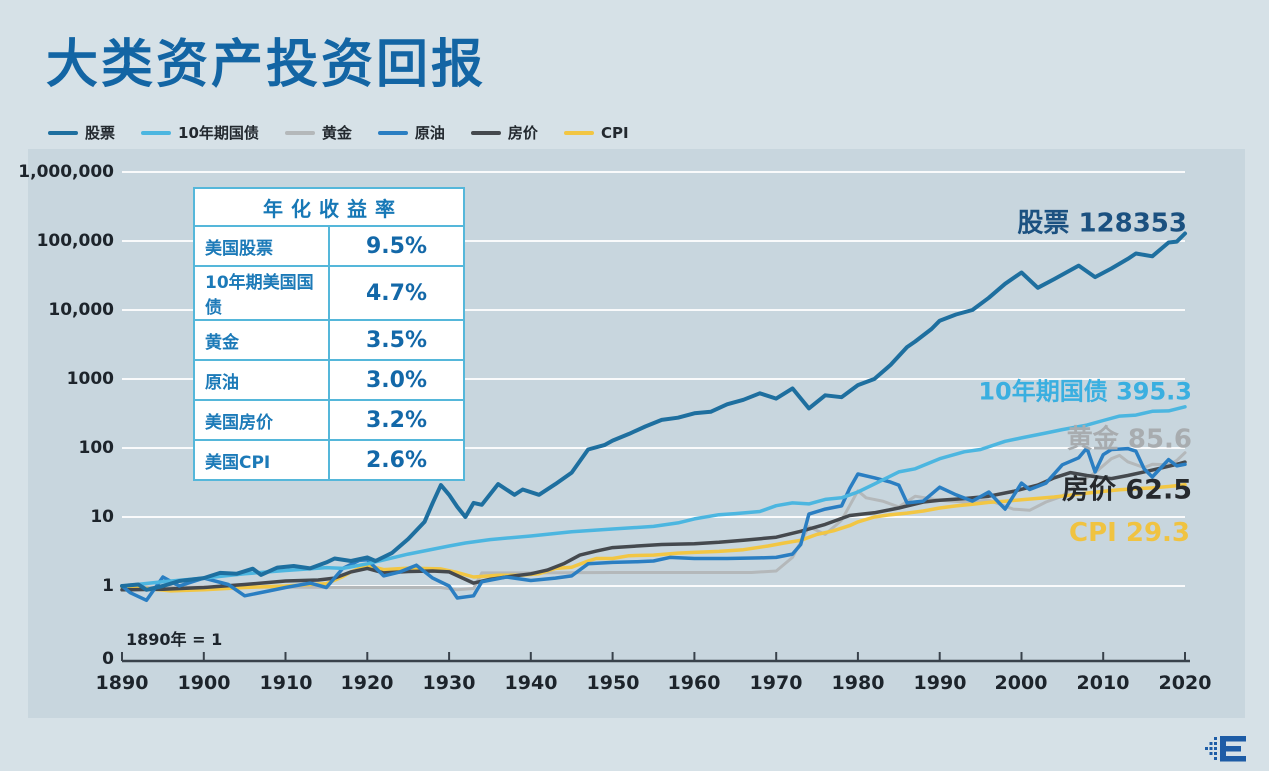  What do you see at coordinates (858, 683) in the screenshot?
I see `x-tick-label: 1980` at bounding box center [858, 683].